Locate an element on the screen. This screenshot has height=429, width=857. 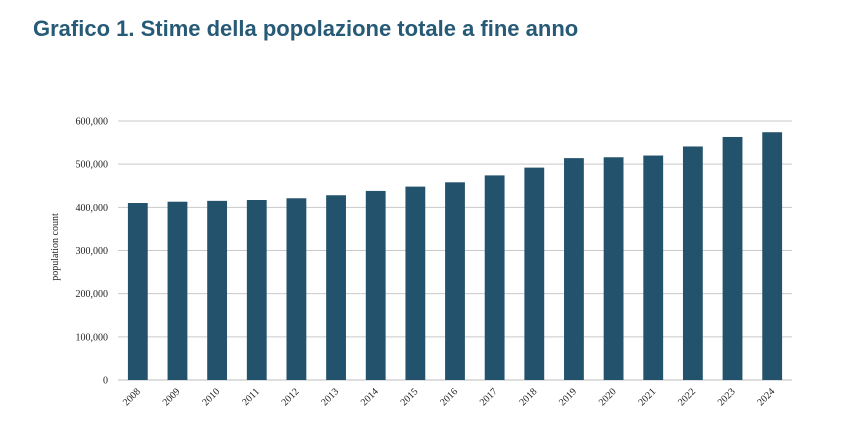
x-tick-label: 2021 is located at coordinates (647, 397).